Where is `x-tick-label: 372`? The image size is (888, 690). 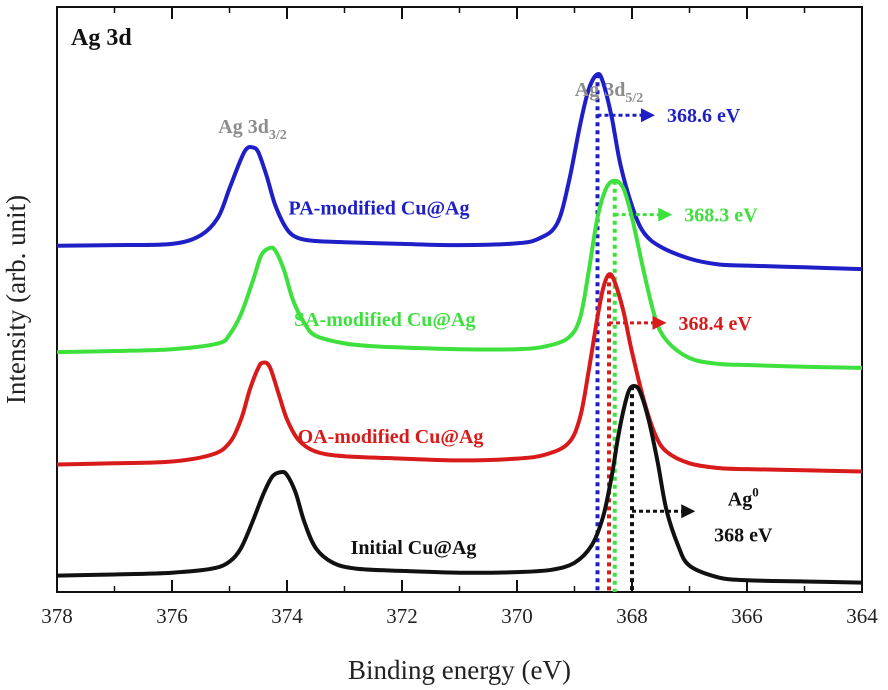
x-tick-label: 372 is located at coordinates (402, 616).